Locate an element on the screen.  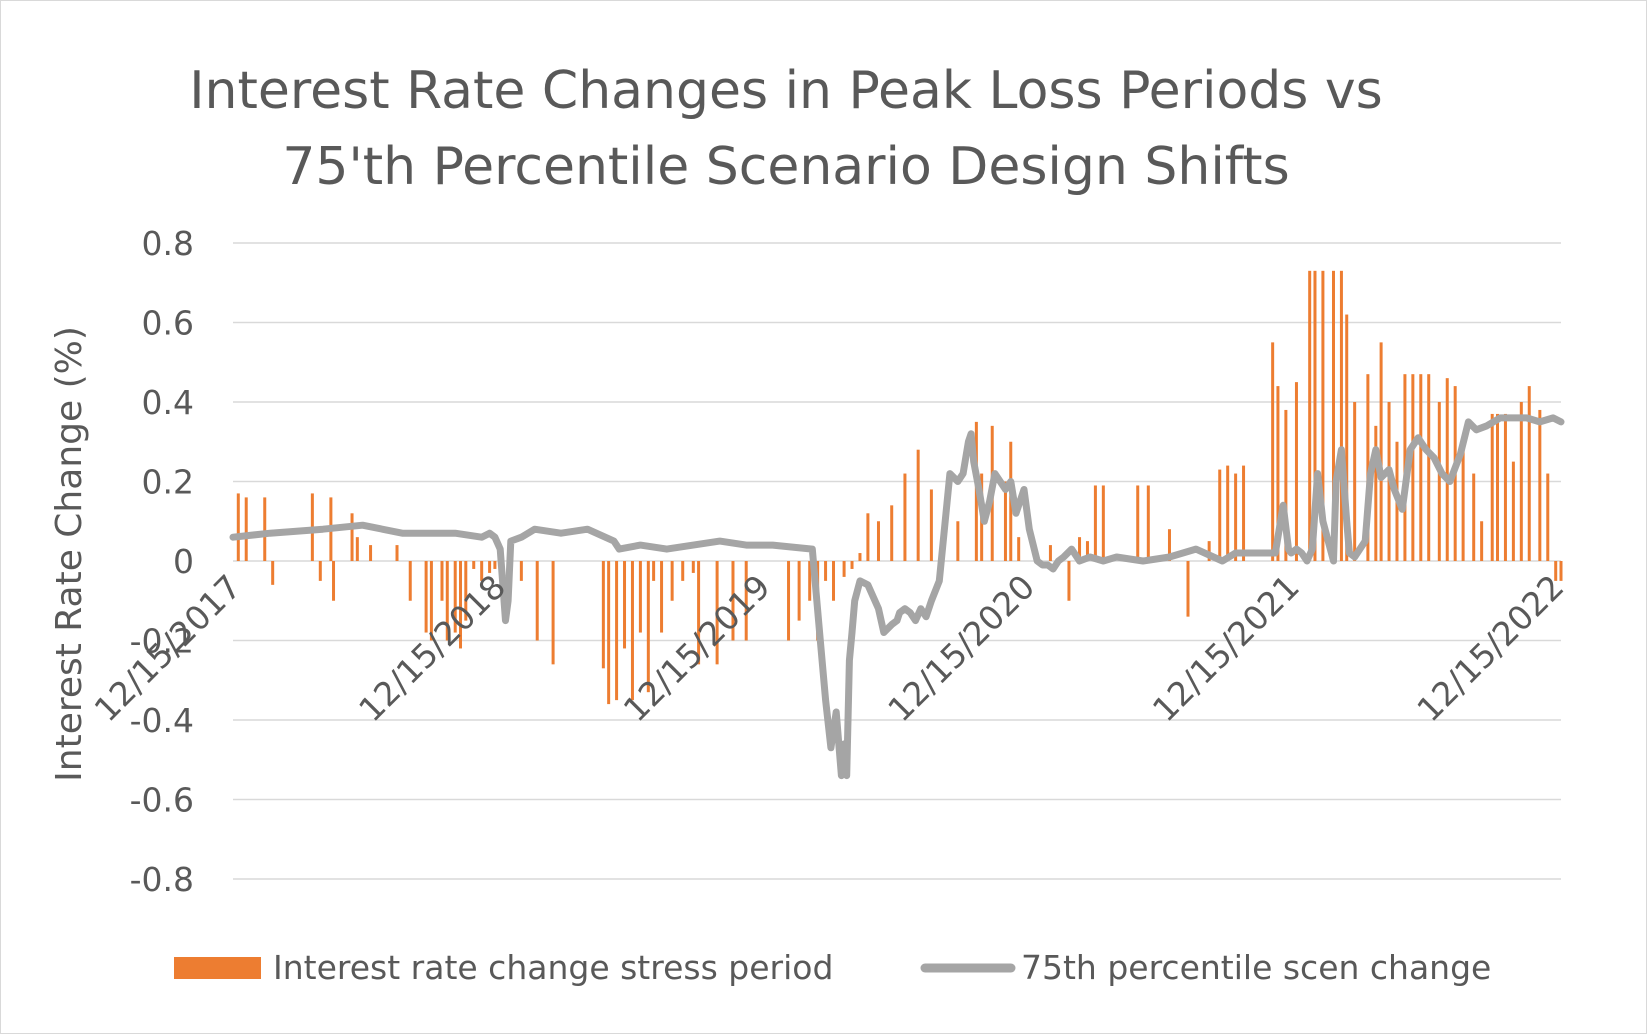
x-tick-label: 12/15/2021 is located at coordinates (1226, 648).